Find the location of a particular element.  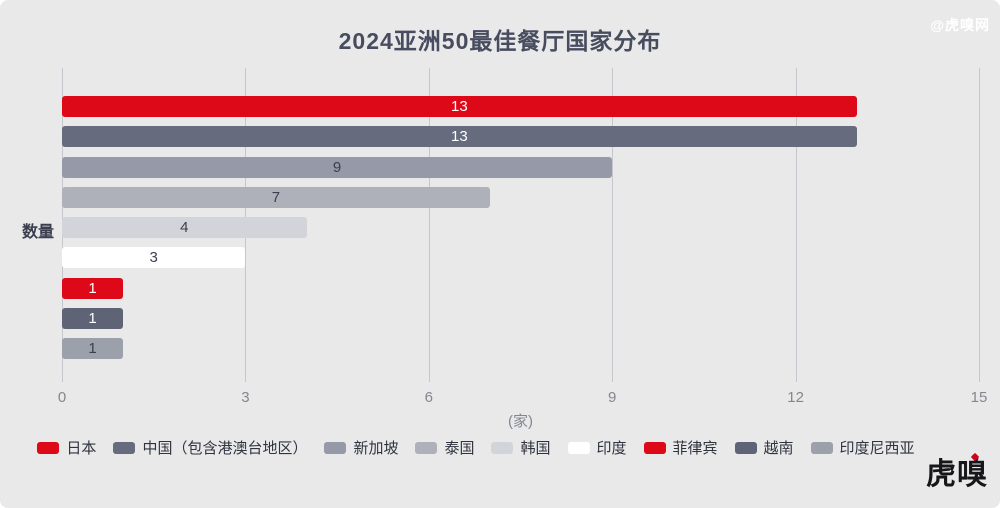

legend-item-新加坡: 新加坡 is located at coordinates (361, 447).